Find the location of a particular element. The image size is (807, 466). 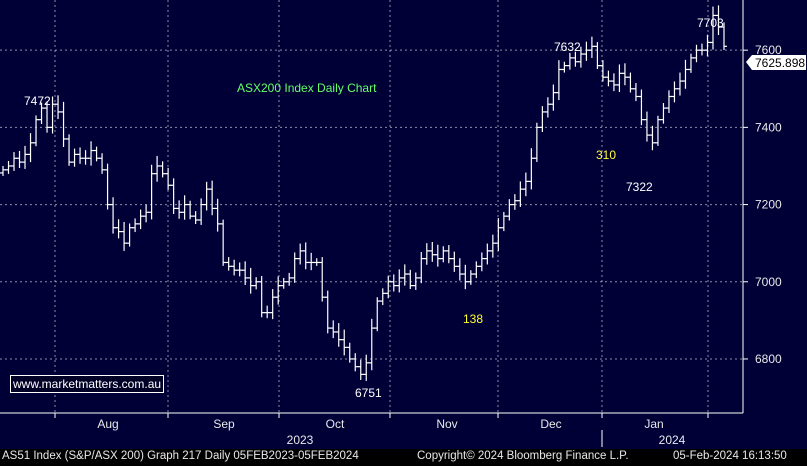

y-tick-label-7200: 7200 is located at coordinates (768, 205).